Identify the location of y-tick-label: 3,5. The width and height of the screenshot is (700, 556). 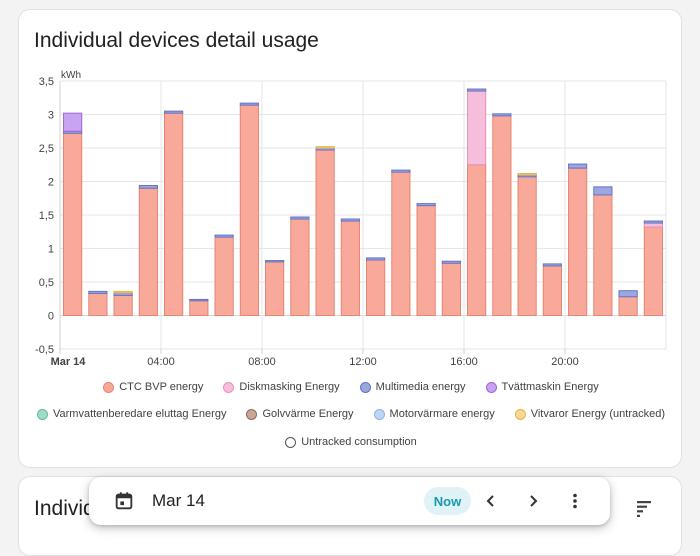
(46, 82).